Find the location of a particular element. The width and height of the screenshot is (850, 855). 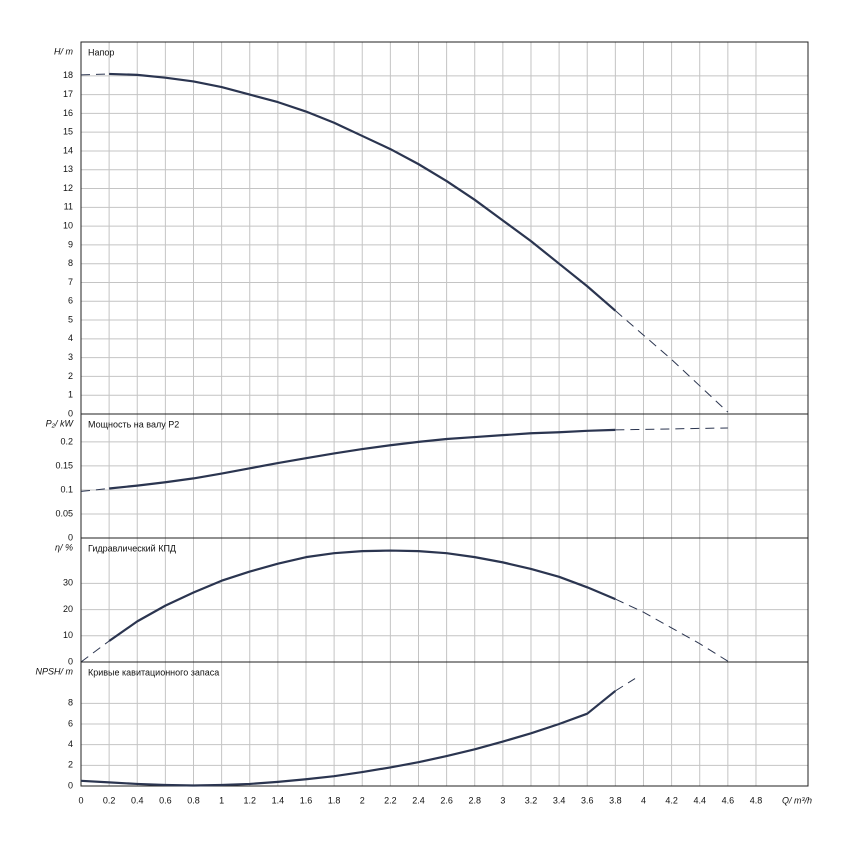

y-tick-label: 0.2 is located at coordinates (66, 441).